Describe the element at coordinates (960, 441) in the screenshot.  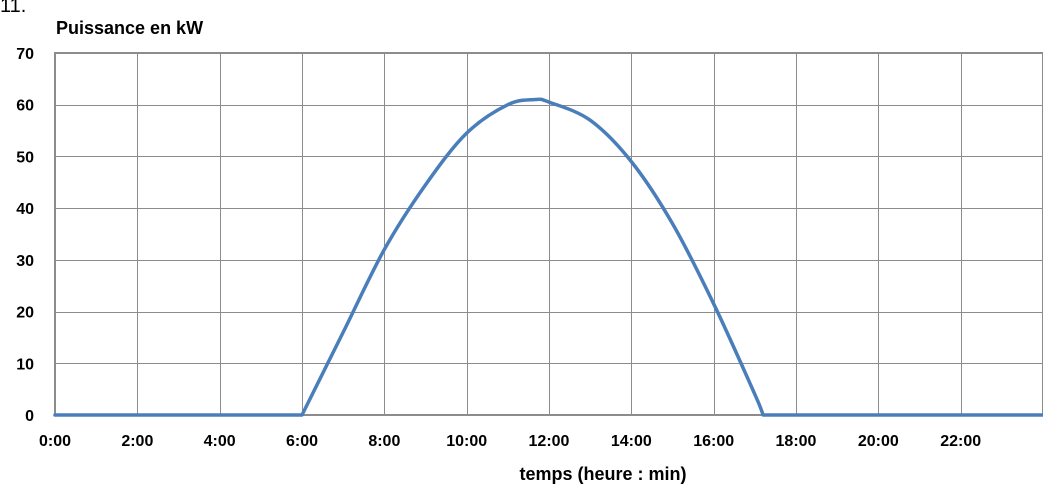
I see `x-tick-label: 22:00` at that location.